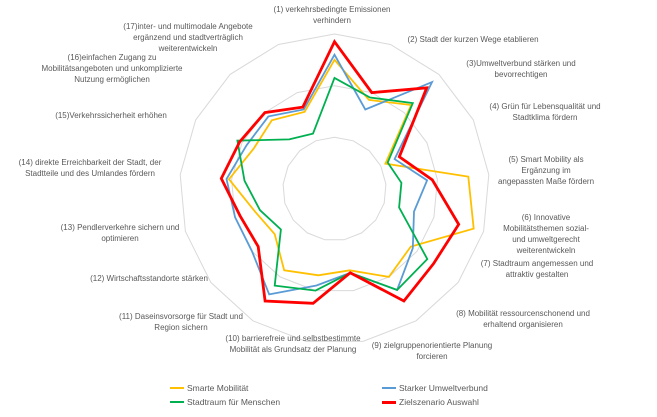  What do you see at coordinates (111, 115) in the screenshot?
I see `axis-label-15: (15)Verkehrssicherheit erhöhen` at bounding box center [111, 115].